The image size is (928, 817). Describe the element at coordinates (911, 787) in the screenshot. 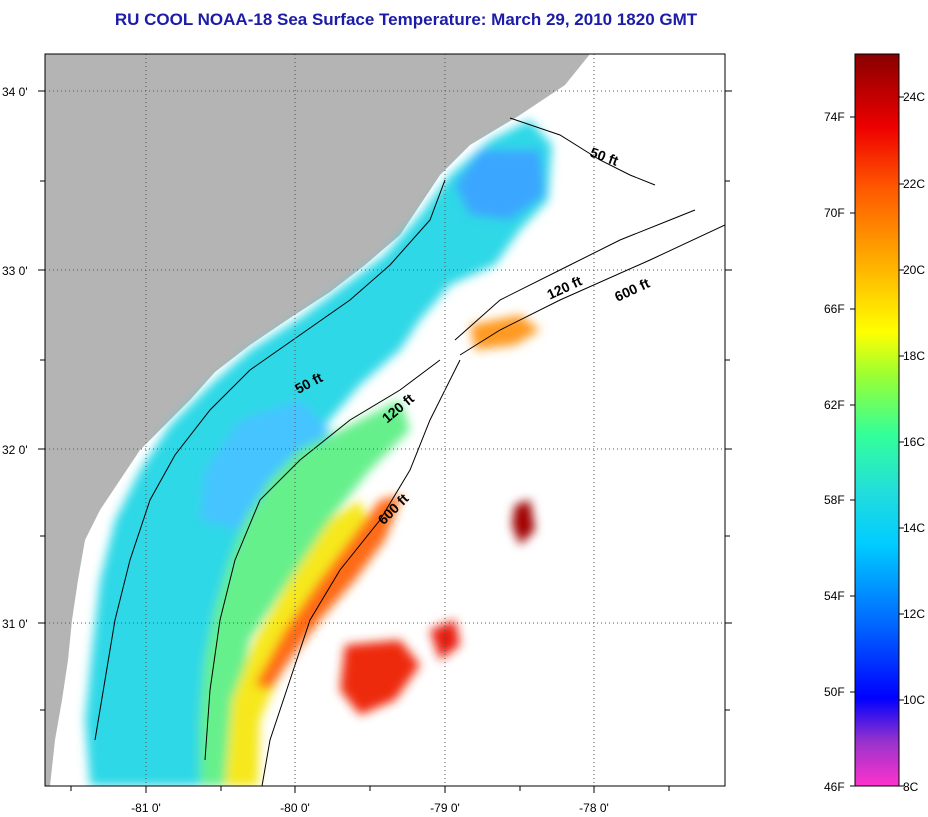

I see `colorbar-label-c: 8C` at that location.